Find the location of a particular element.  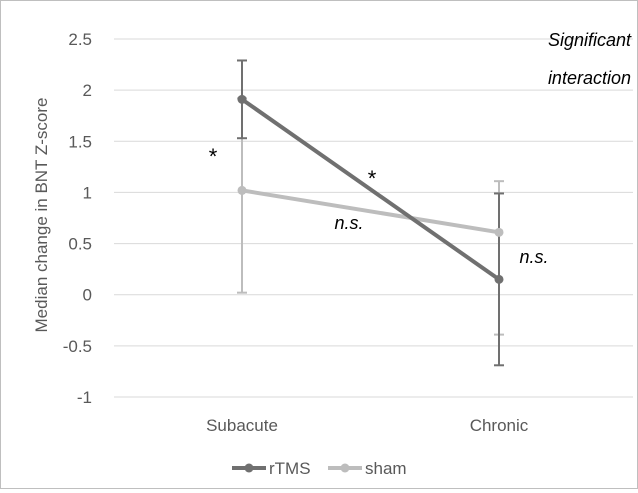

legend-marker-rTMS is located at coordinates (249, 468).